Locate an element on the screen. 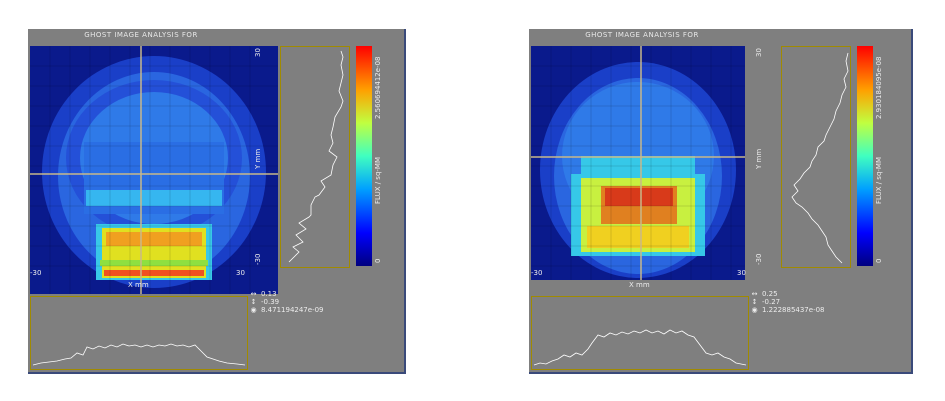  readout-y-row: ↕ -0.27 is located at coordinates (788, 302).